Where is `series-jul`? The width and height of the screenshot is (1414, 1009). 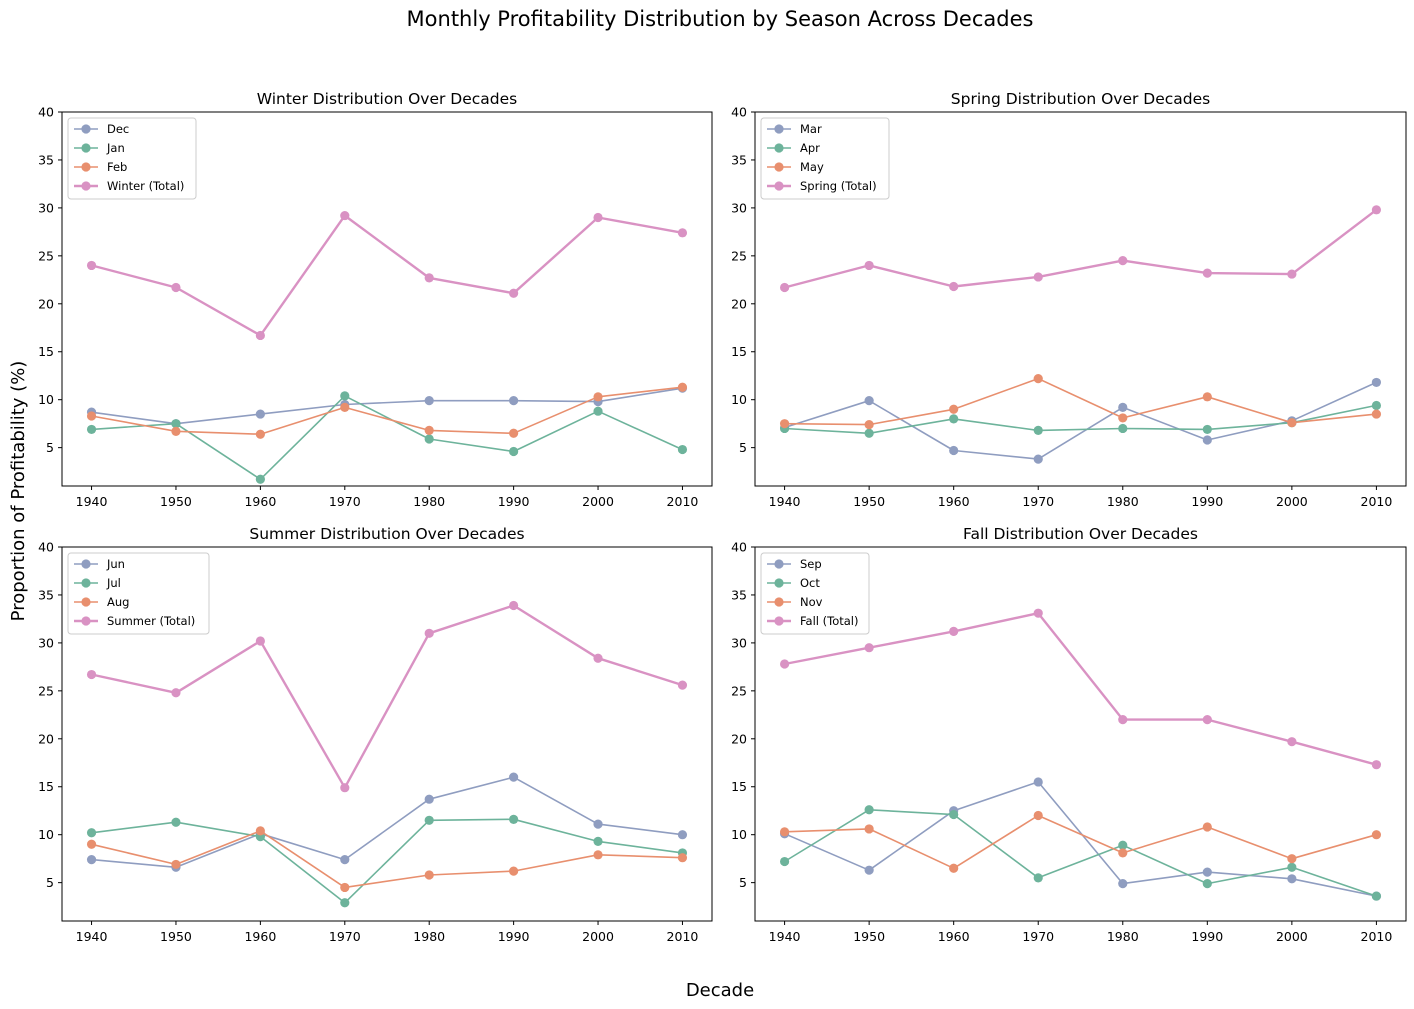 series-jul is located at coordinates (387, 861).